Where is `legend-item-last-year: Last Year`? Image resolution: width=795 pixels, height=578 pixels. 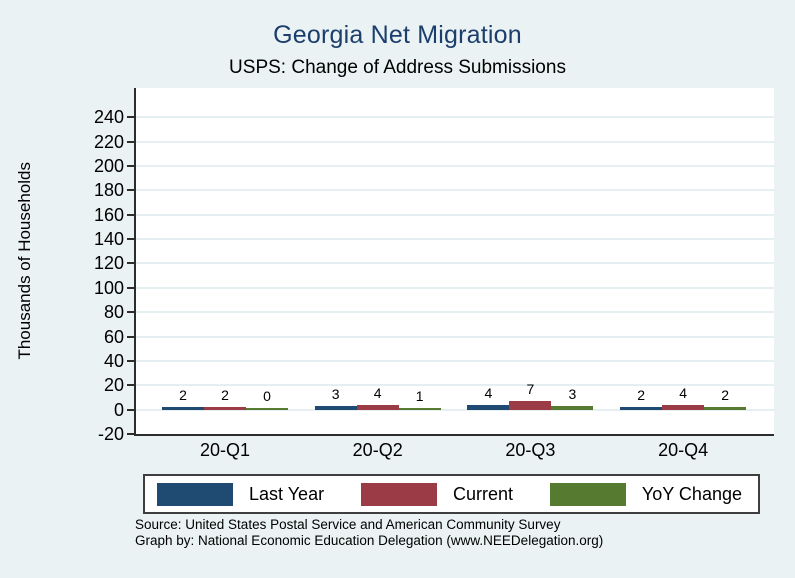
legend-item-last-year: Last Year is located at coordinates (241, 494).